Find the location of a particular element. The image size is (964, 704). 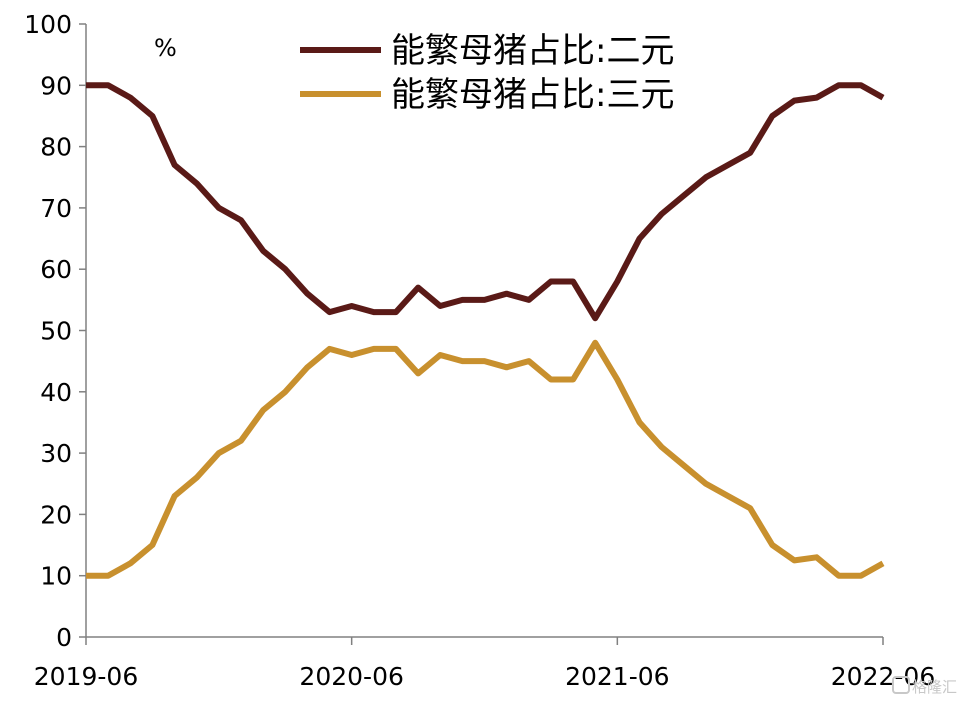

legend-label-2: 能繁母猪占比:三元 is located at coordinates (532, 95).